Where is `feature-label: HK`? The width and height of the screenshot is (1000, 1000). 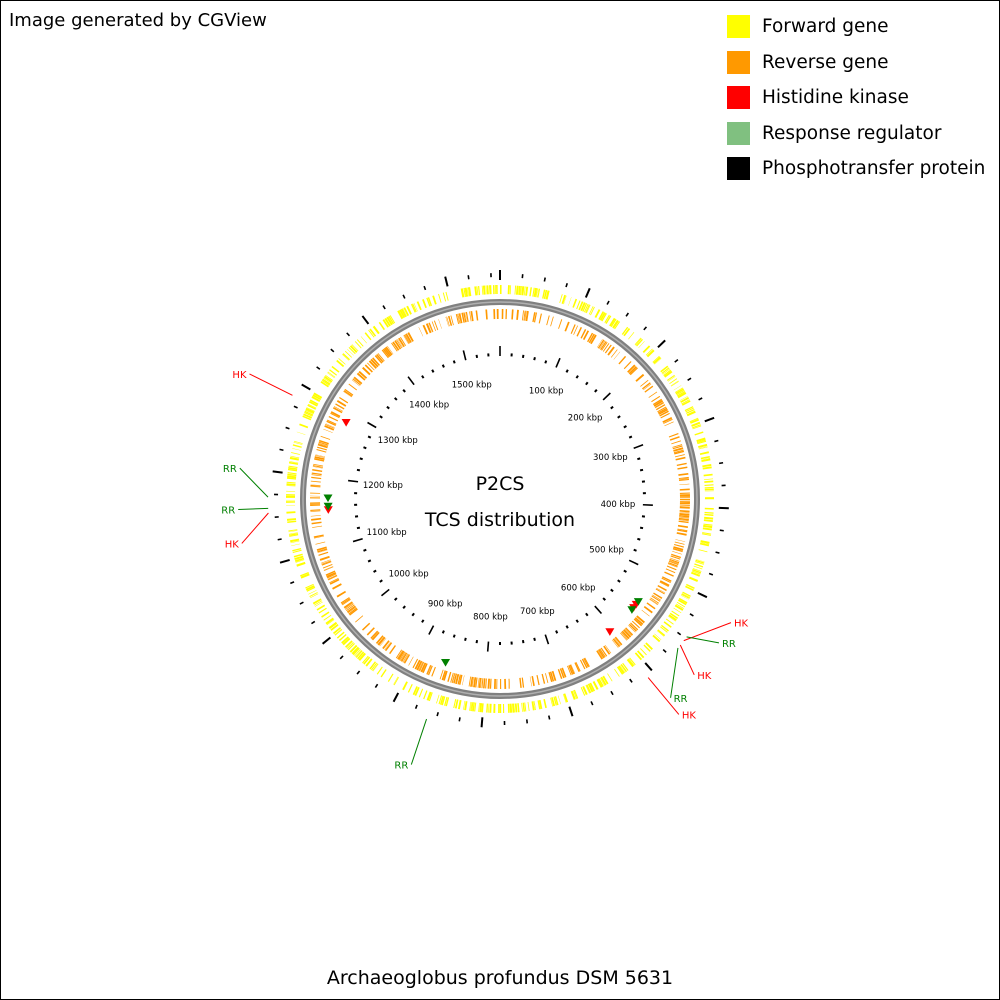
feature-label: HK is located at coordinates (704, 676).